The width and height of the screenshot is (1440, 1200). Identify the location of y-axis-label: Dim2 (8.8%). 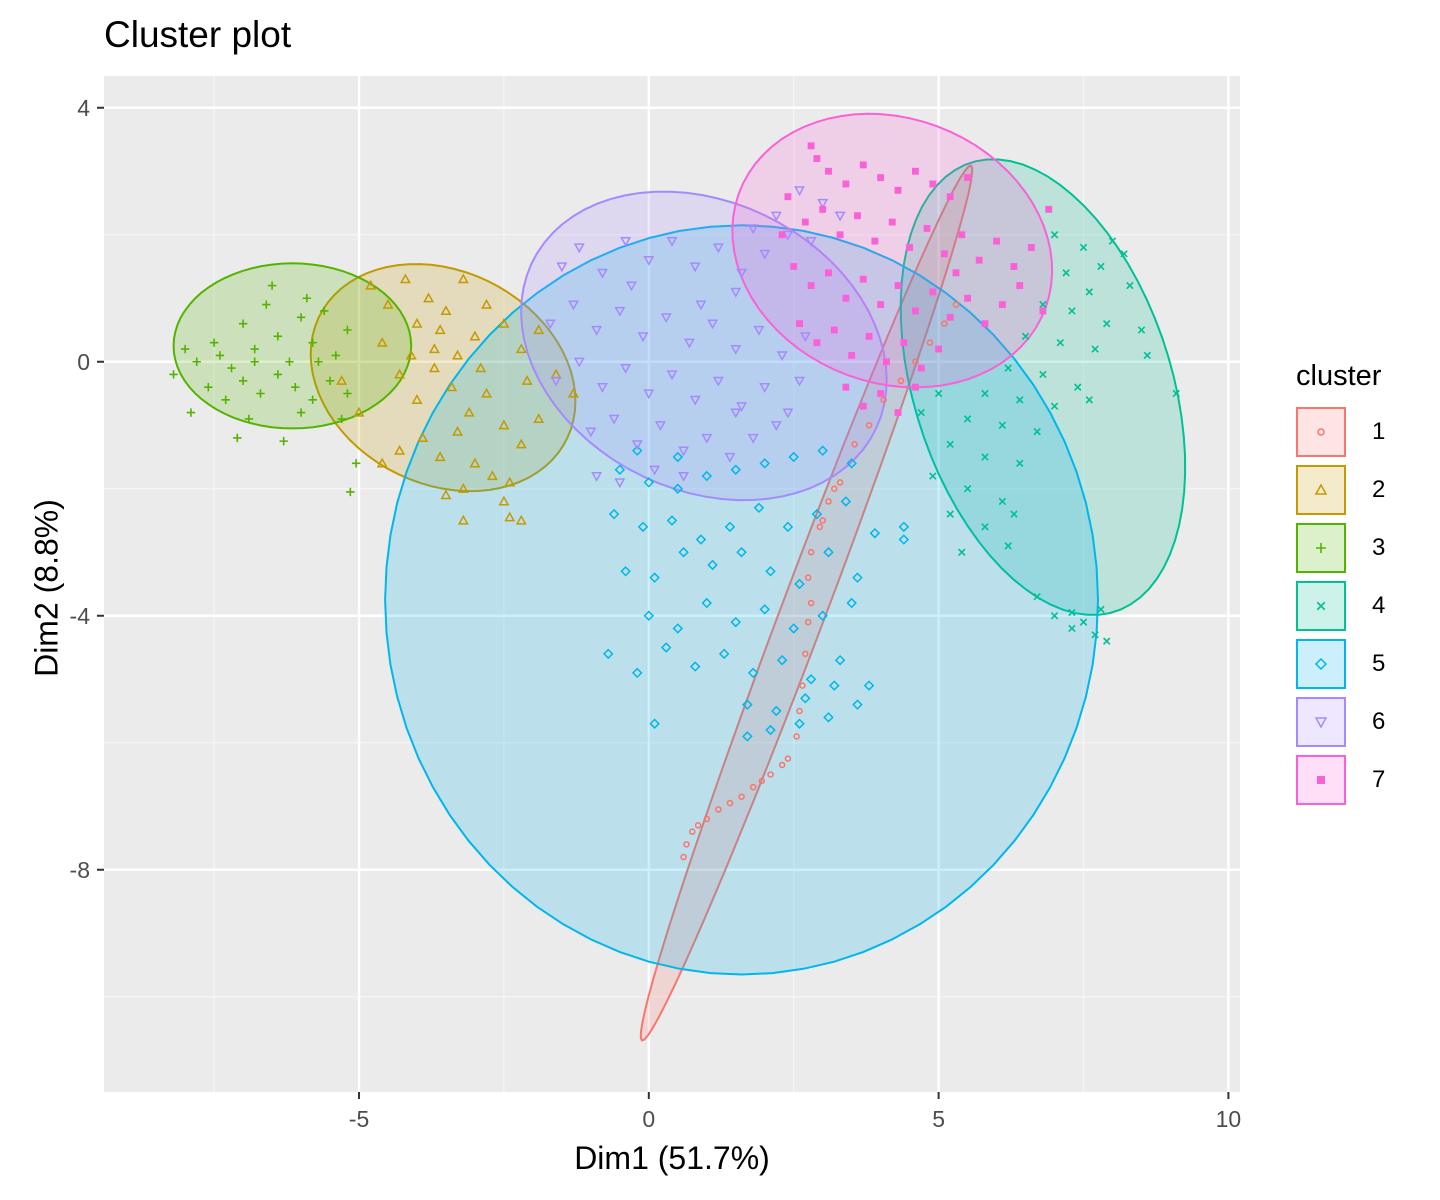
(46, 588).